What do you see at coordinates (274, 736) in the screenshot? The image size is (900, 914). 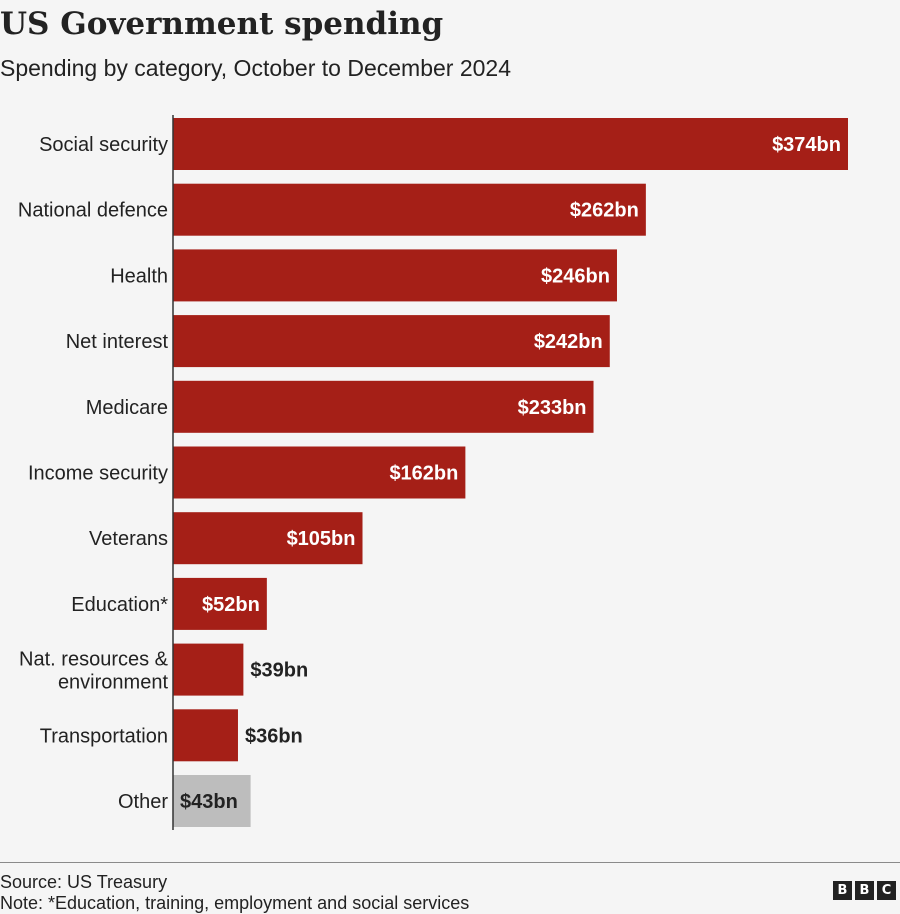 I see `value-label: $36bn` at bounding box center [274, 736].